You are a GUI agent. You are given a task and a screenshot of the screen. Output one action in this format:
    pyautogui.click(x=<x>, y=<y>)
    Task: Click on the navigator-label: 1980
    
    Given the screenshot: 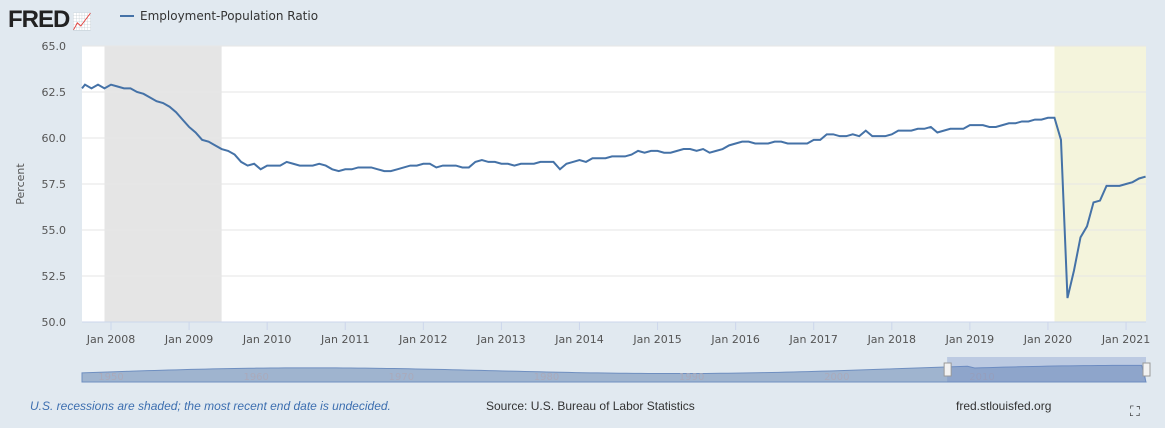 What is the action you would take?
    pyautogui.click(x=546, y=377)
    